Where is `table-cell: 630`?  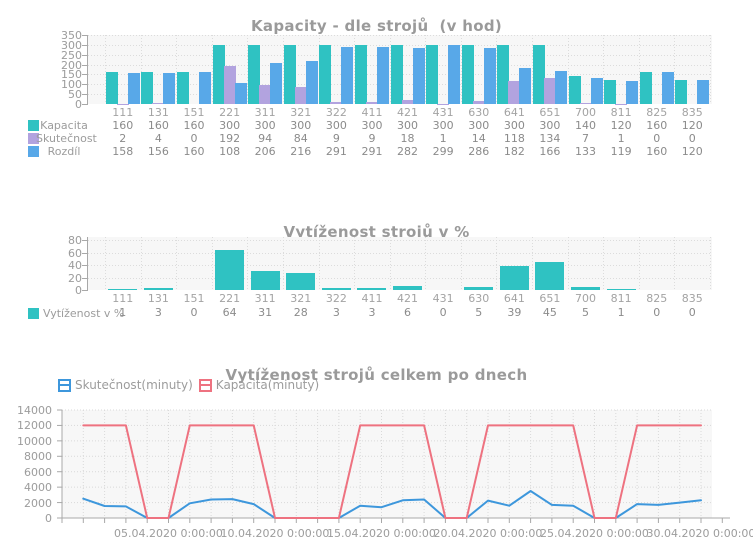 table-cell: 630 is located at coordinates (479, 298).